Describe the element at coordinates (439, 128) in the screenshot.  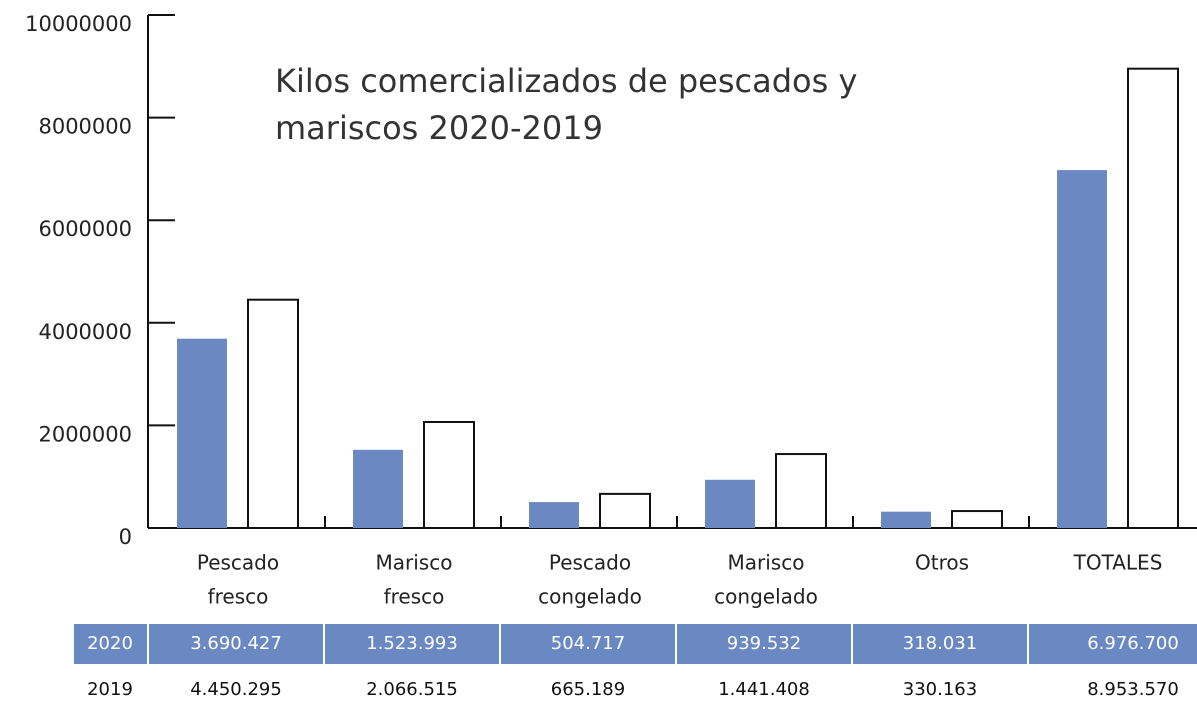
I see `chart-title: mariscos 2020-2019` at that location.